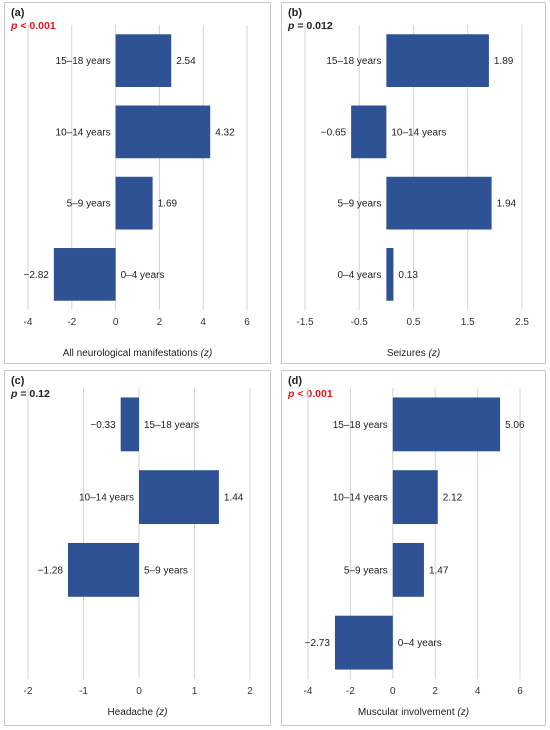 Image resolution: width=550 pixels, height=730 pixels. I want to click on x-tick-label: 2.5, so click(522, 322).